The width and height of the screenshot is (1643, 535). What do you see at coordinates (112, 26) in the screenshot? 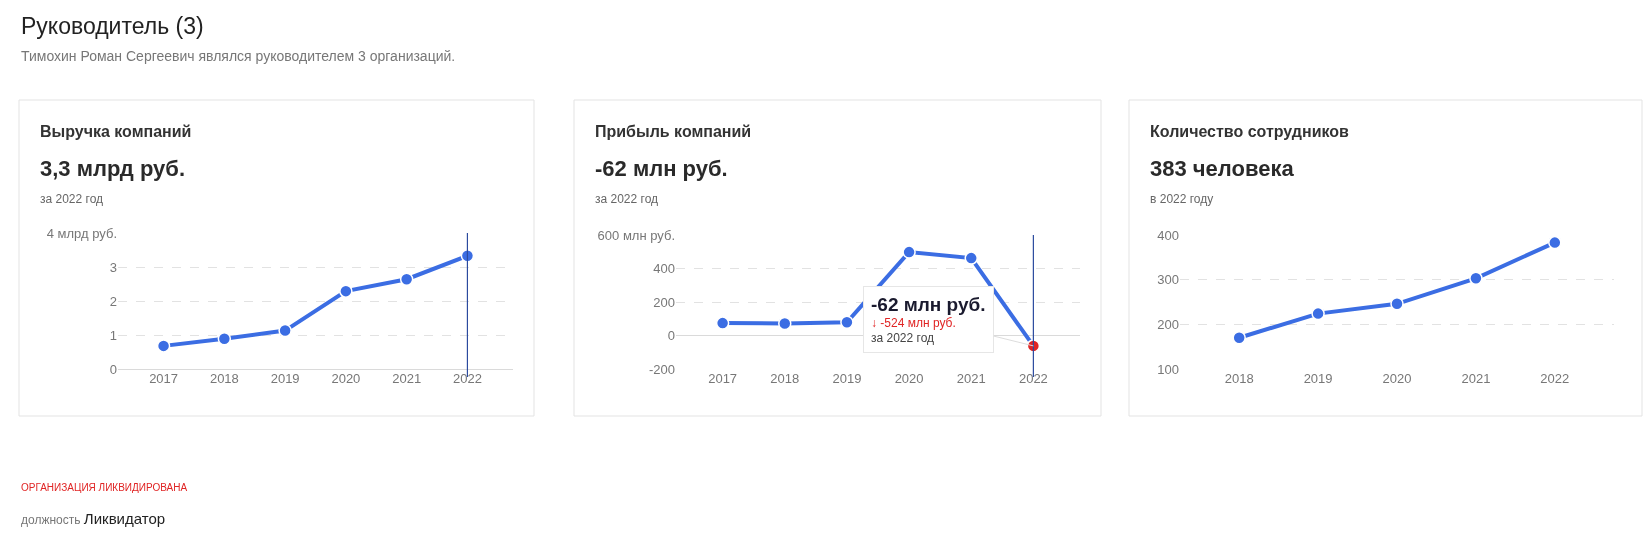
I see `text: Руководитель (3)` at bounding box center [112, 26].